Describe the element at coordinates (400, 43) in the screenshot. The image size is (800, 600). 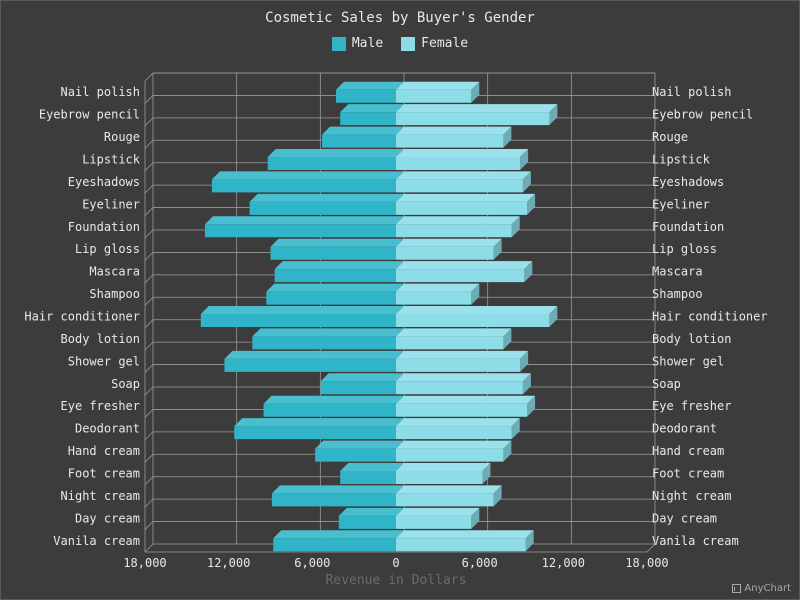
I see `legend: Male Female` at that location.